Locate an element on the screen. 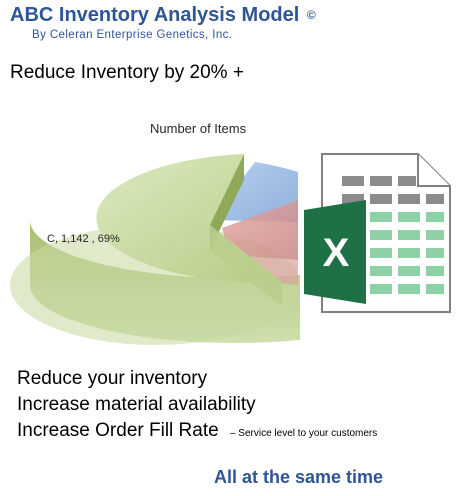 The height and width of the screenshot is (496, 456). spreadsheet-grid-icon is located at coordinates (393, 235).